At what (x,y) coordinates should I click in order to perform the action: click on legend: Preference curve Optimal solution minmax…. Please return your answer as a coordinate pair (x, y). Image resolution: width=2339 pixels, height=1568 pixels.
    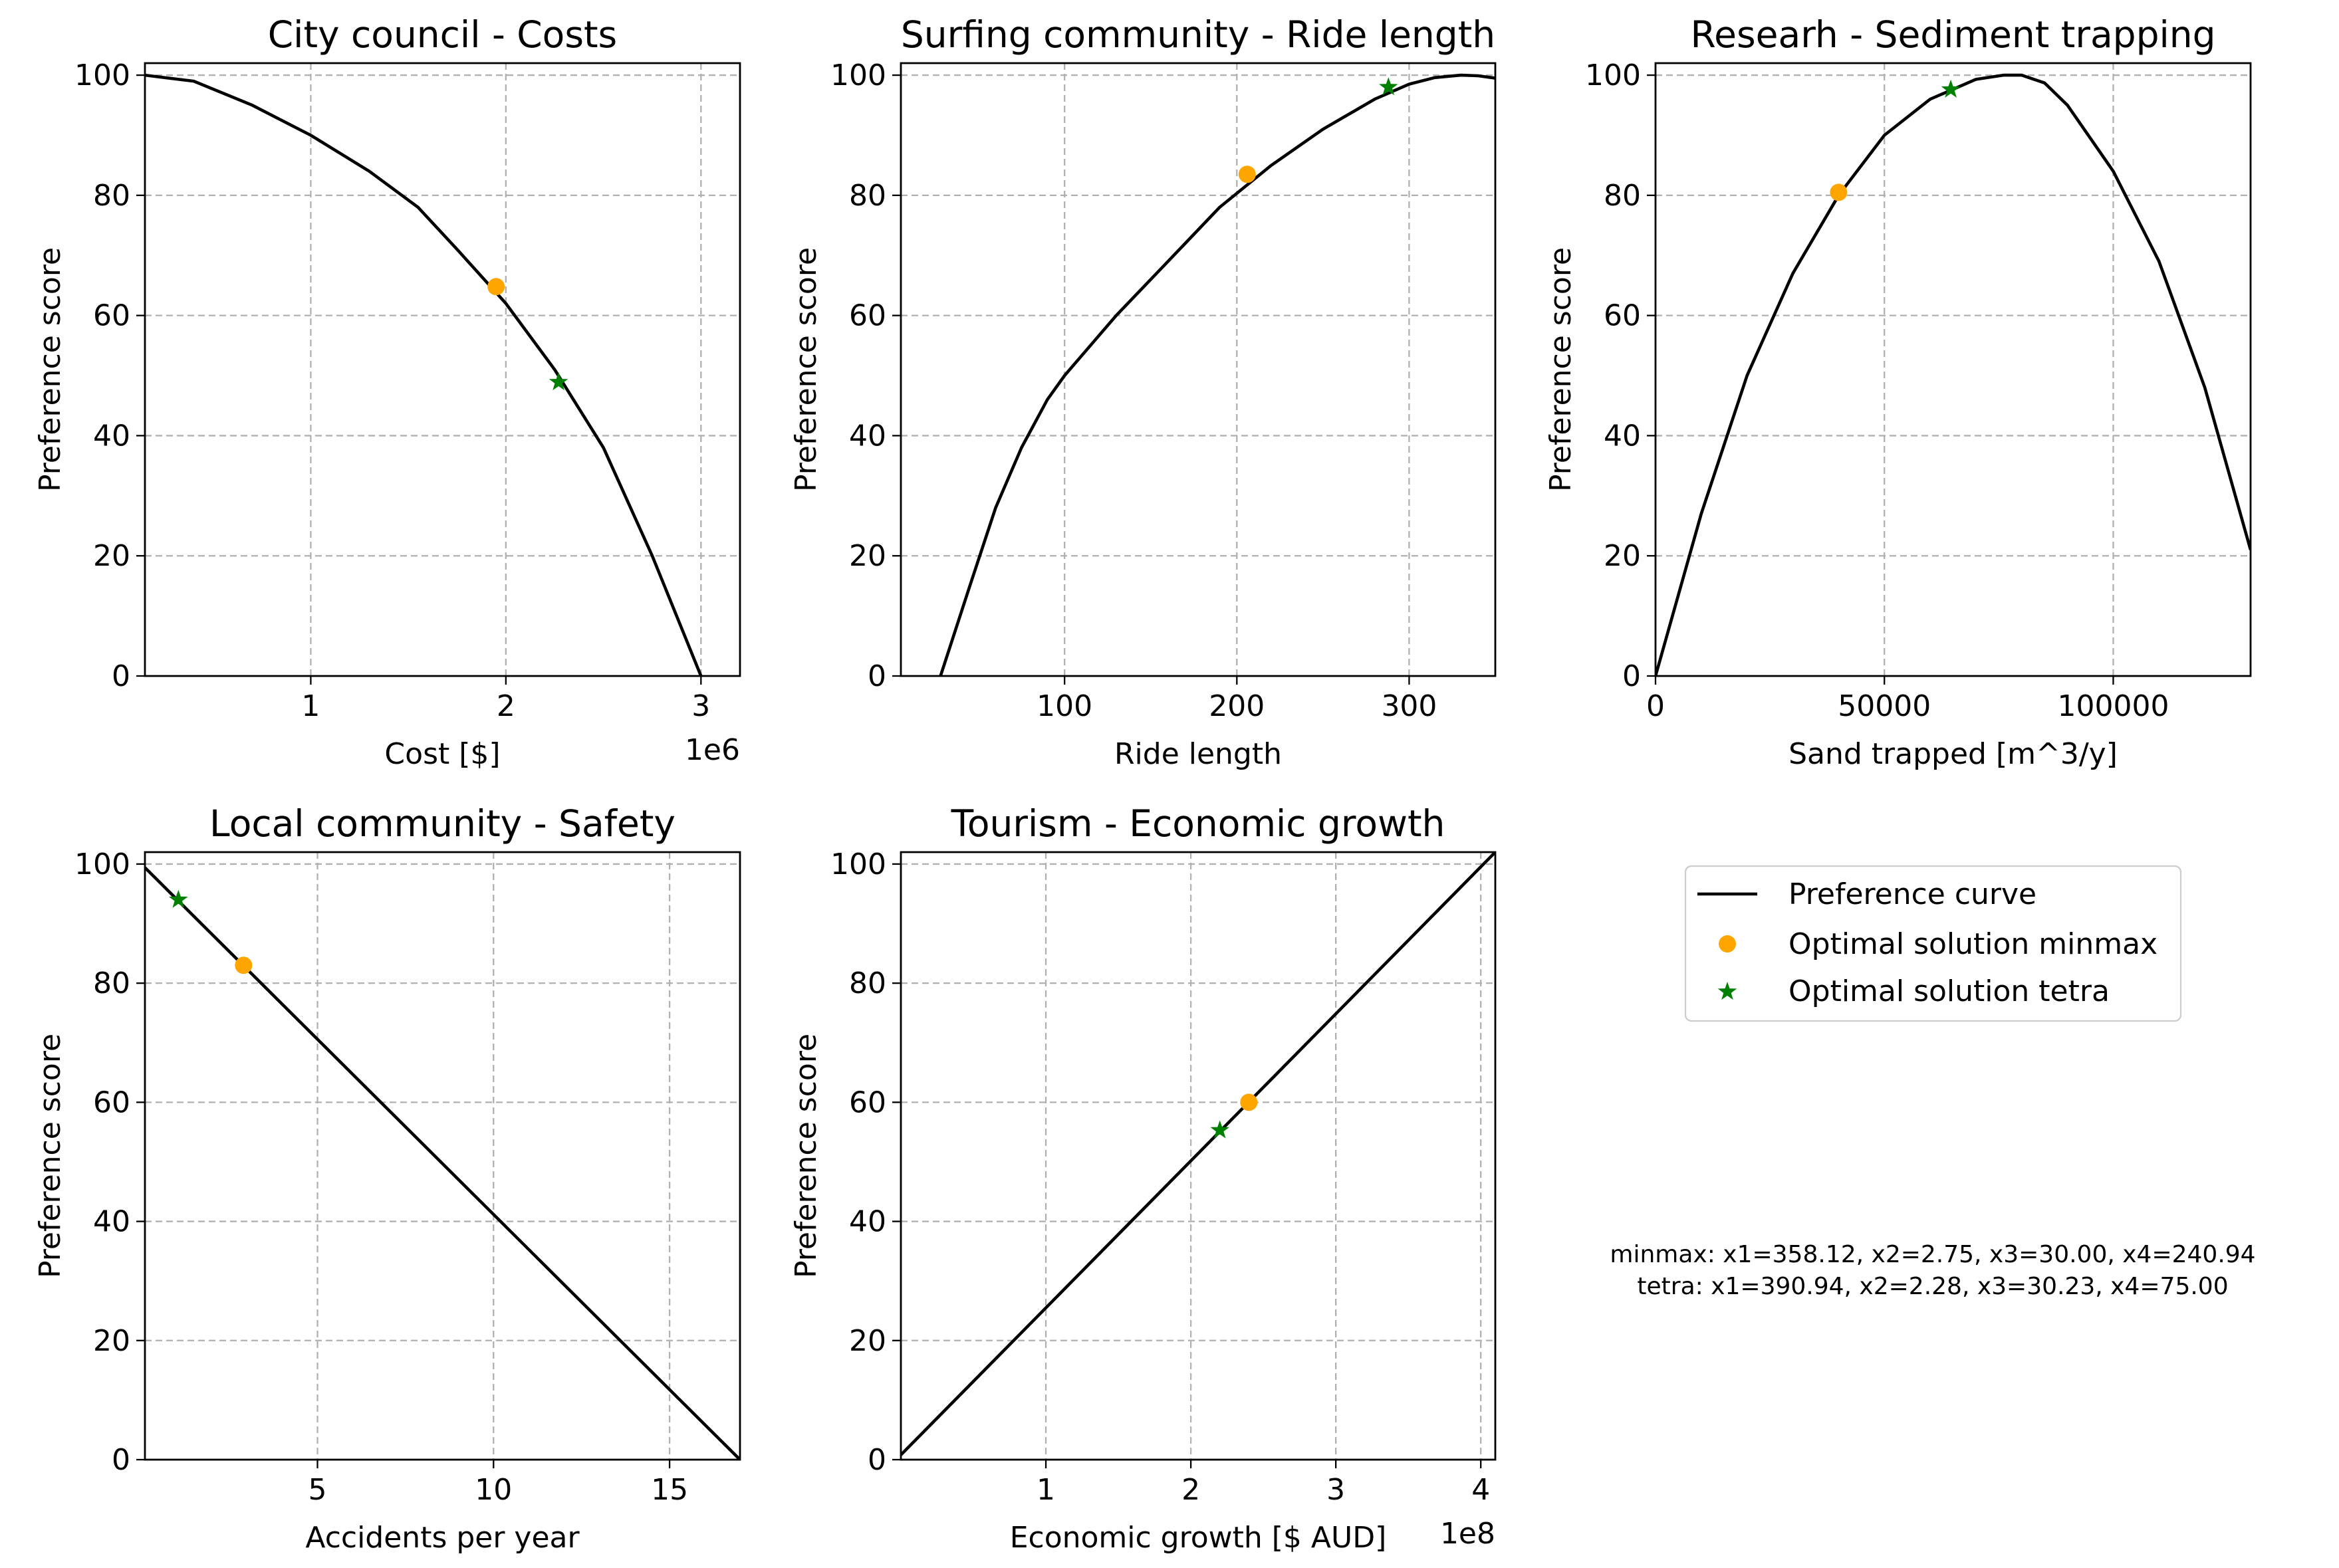
    Looking at the image, I should click on (1933, 943).